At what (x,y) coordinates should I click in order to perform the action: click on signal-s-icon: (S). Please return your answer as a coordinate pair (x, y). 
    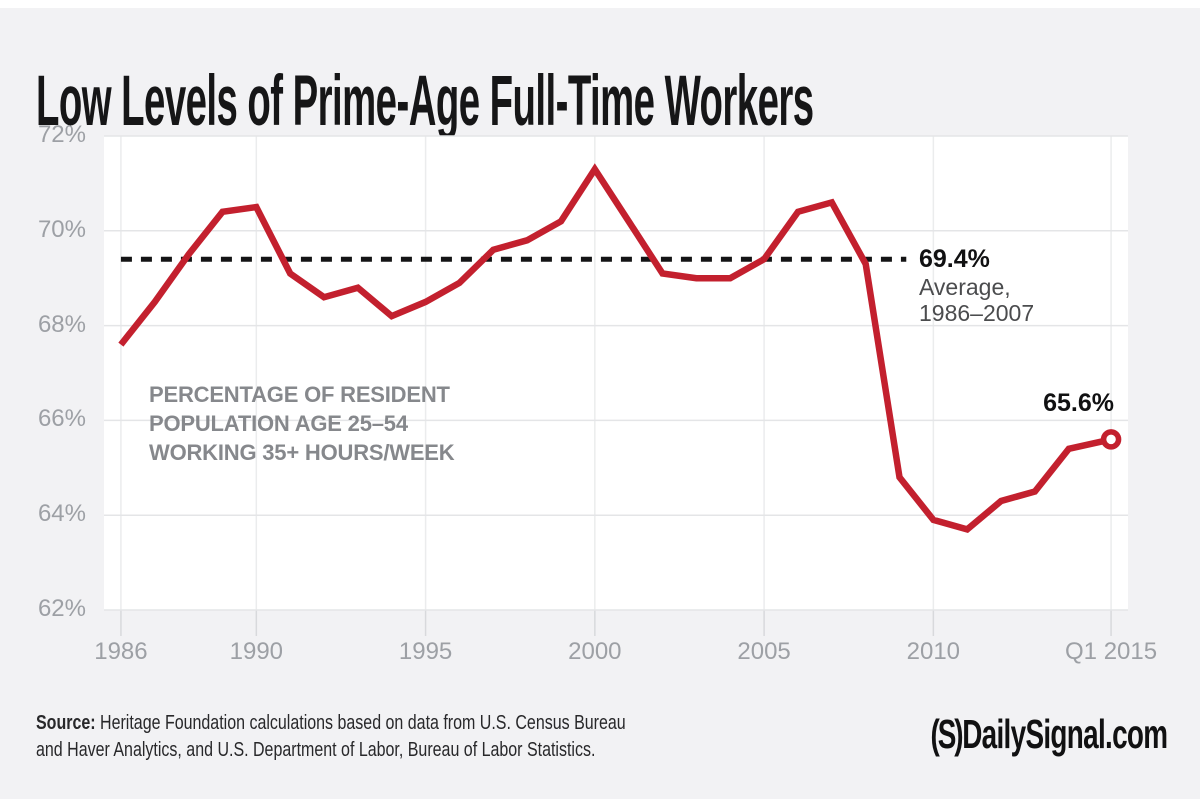
    Looking at the image, I should click on (946, 734).